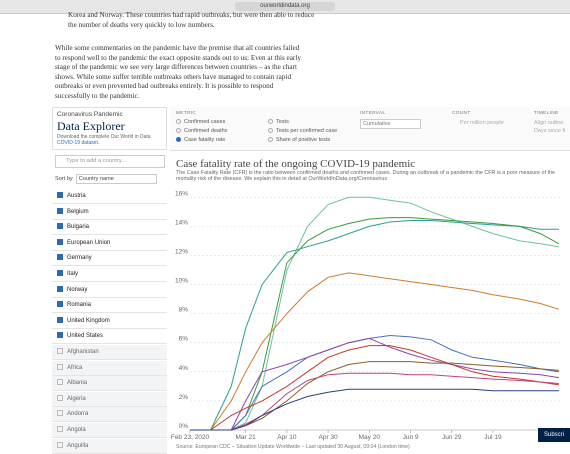 Image resolution: width=570 pixels, height=454 pixels. What do you see at coordinates (200, 122) in the screenshot?
I see `metric-option: Confirmed cases` at bounding box center [200, 122].